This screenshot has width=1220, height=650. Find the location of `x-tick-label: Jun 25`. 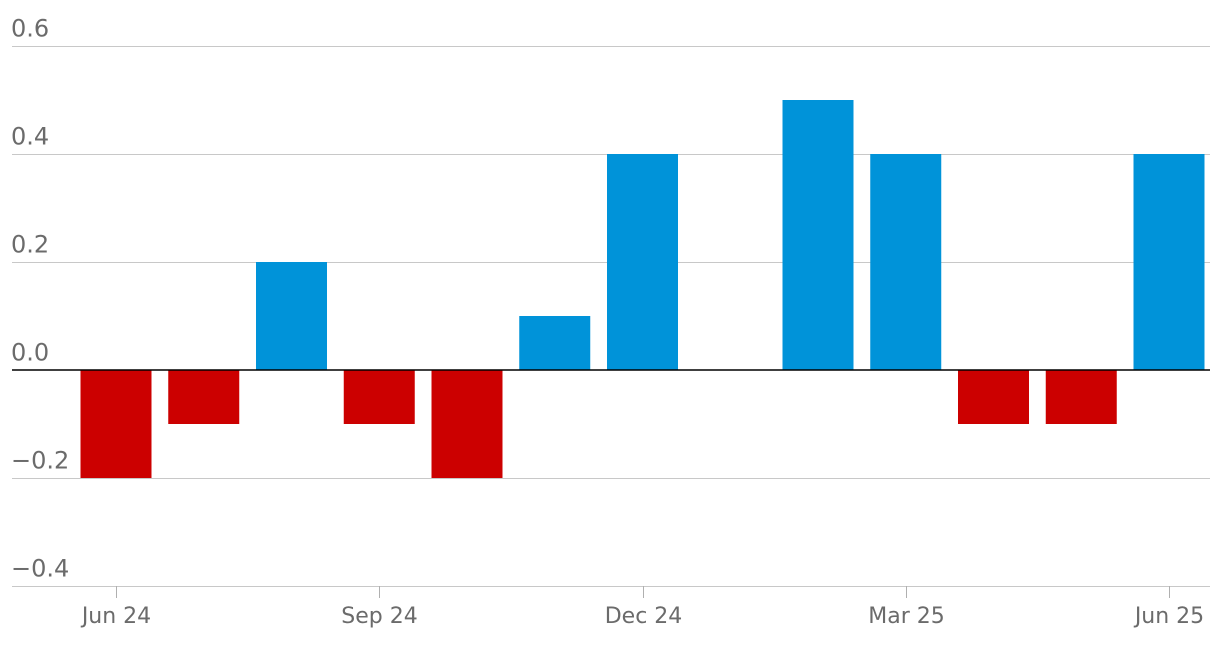

x-tick-label: Jun 25 is located at coordinates (1168, 616).